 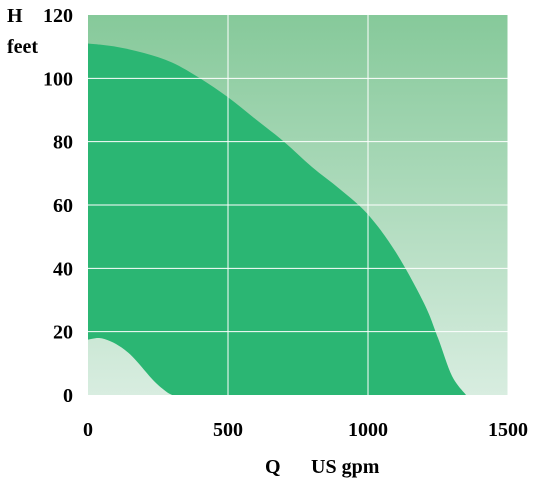 I want to click on x-tick-label: 0, so click(x=88, y=430).